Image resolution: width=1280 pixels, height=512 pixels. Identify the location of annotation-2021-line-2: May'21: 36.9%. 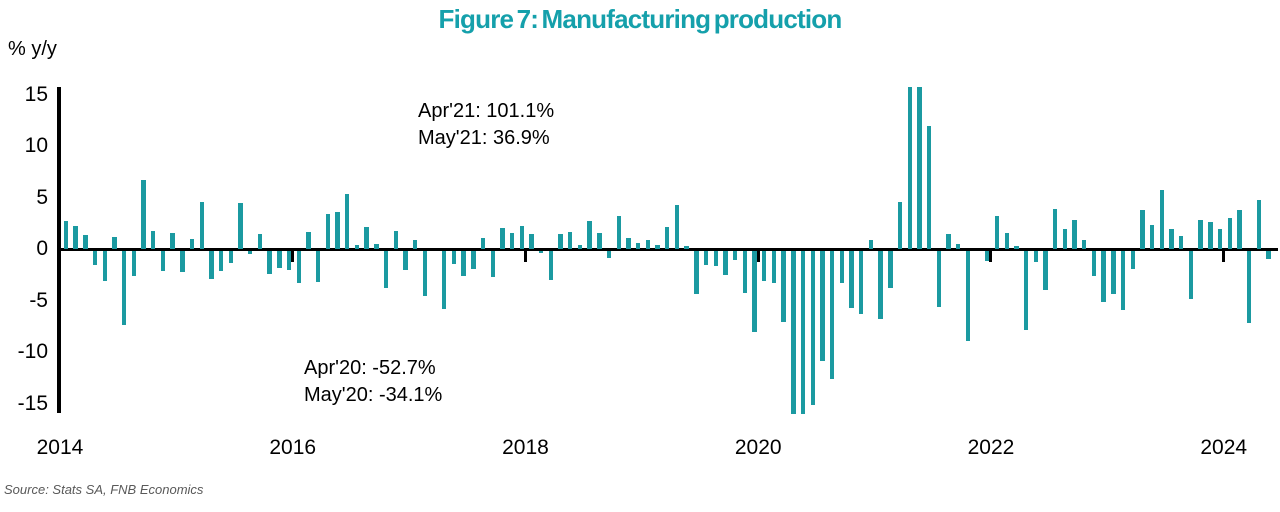
(484, 138).